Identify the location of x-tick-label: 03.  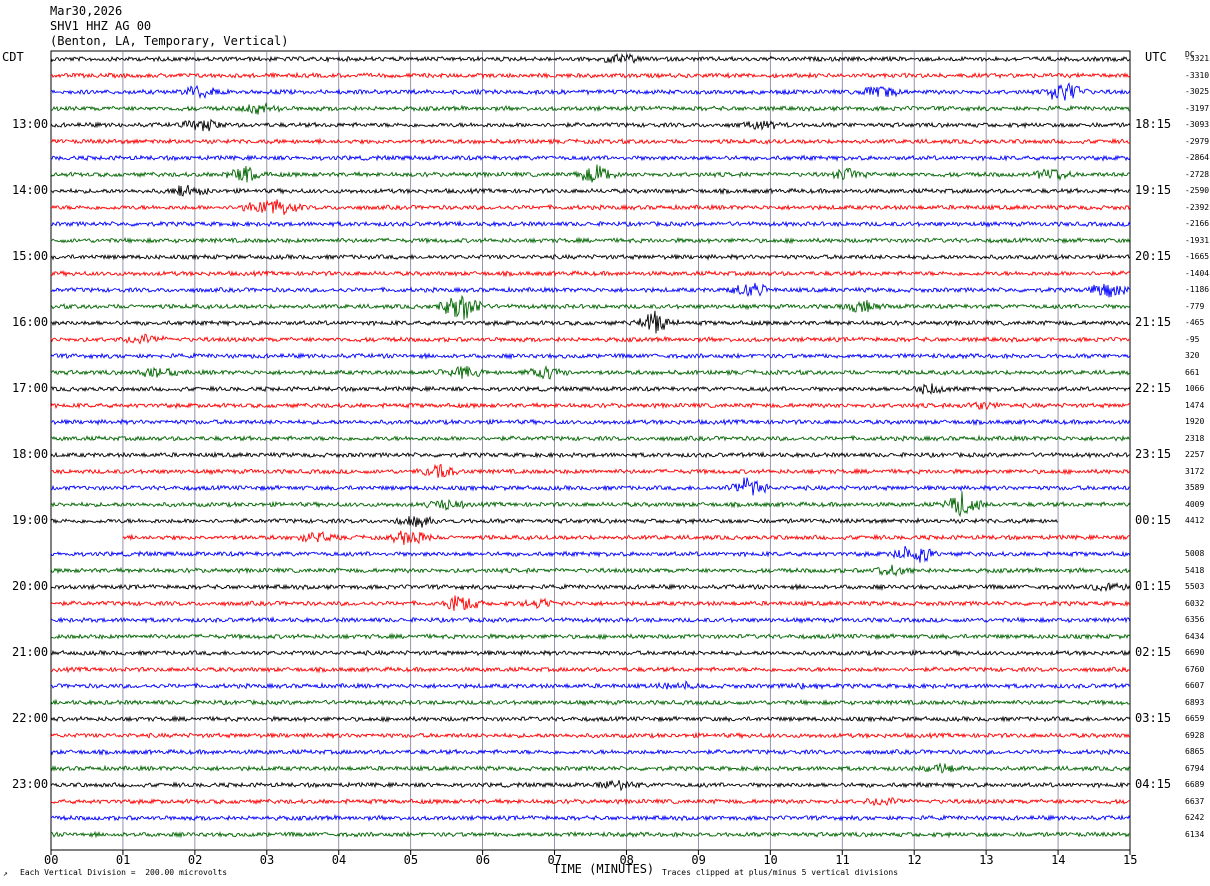
(267, 860).